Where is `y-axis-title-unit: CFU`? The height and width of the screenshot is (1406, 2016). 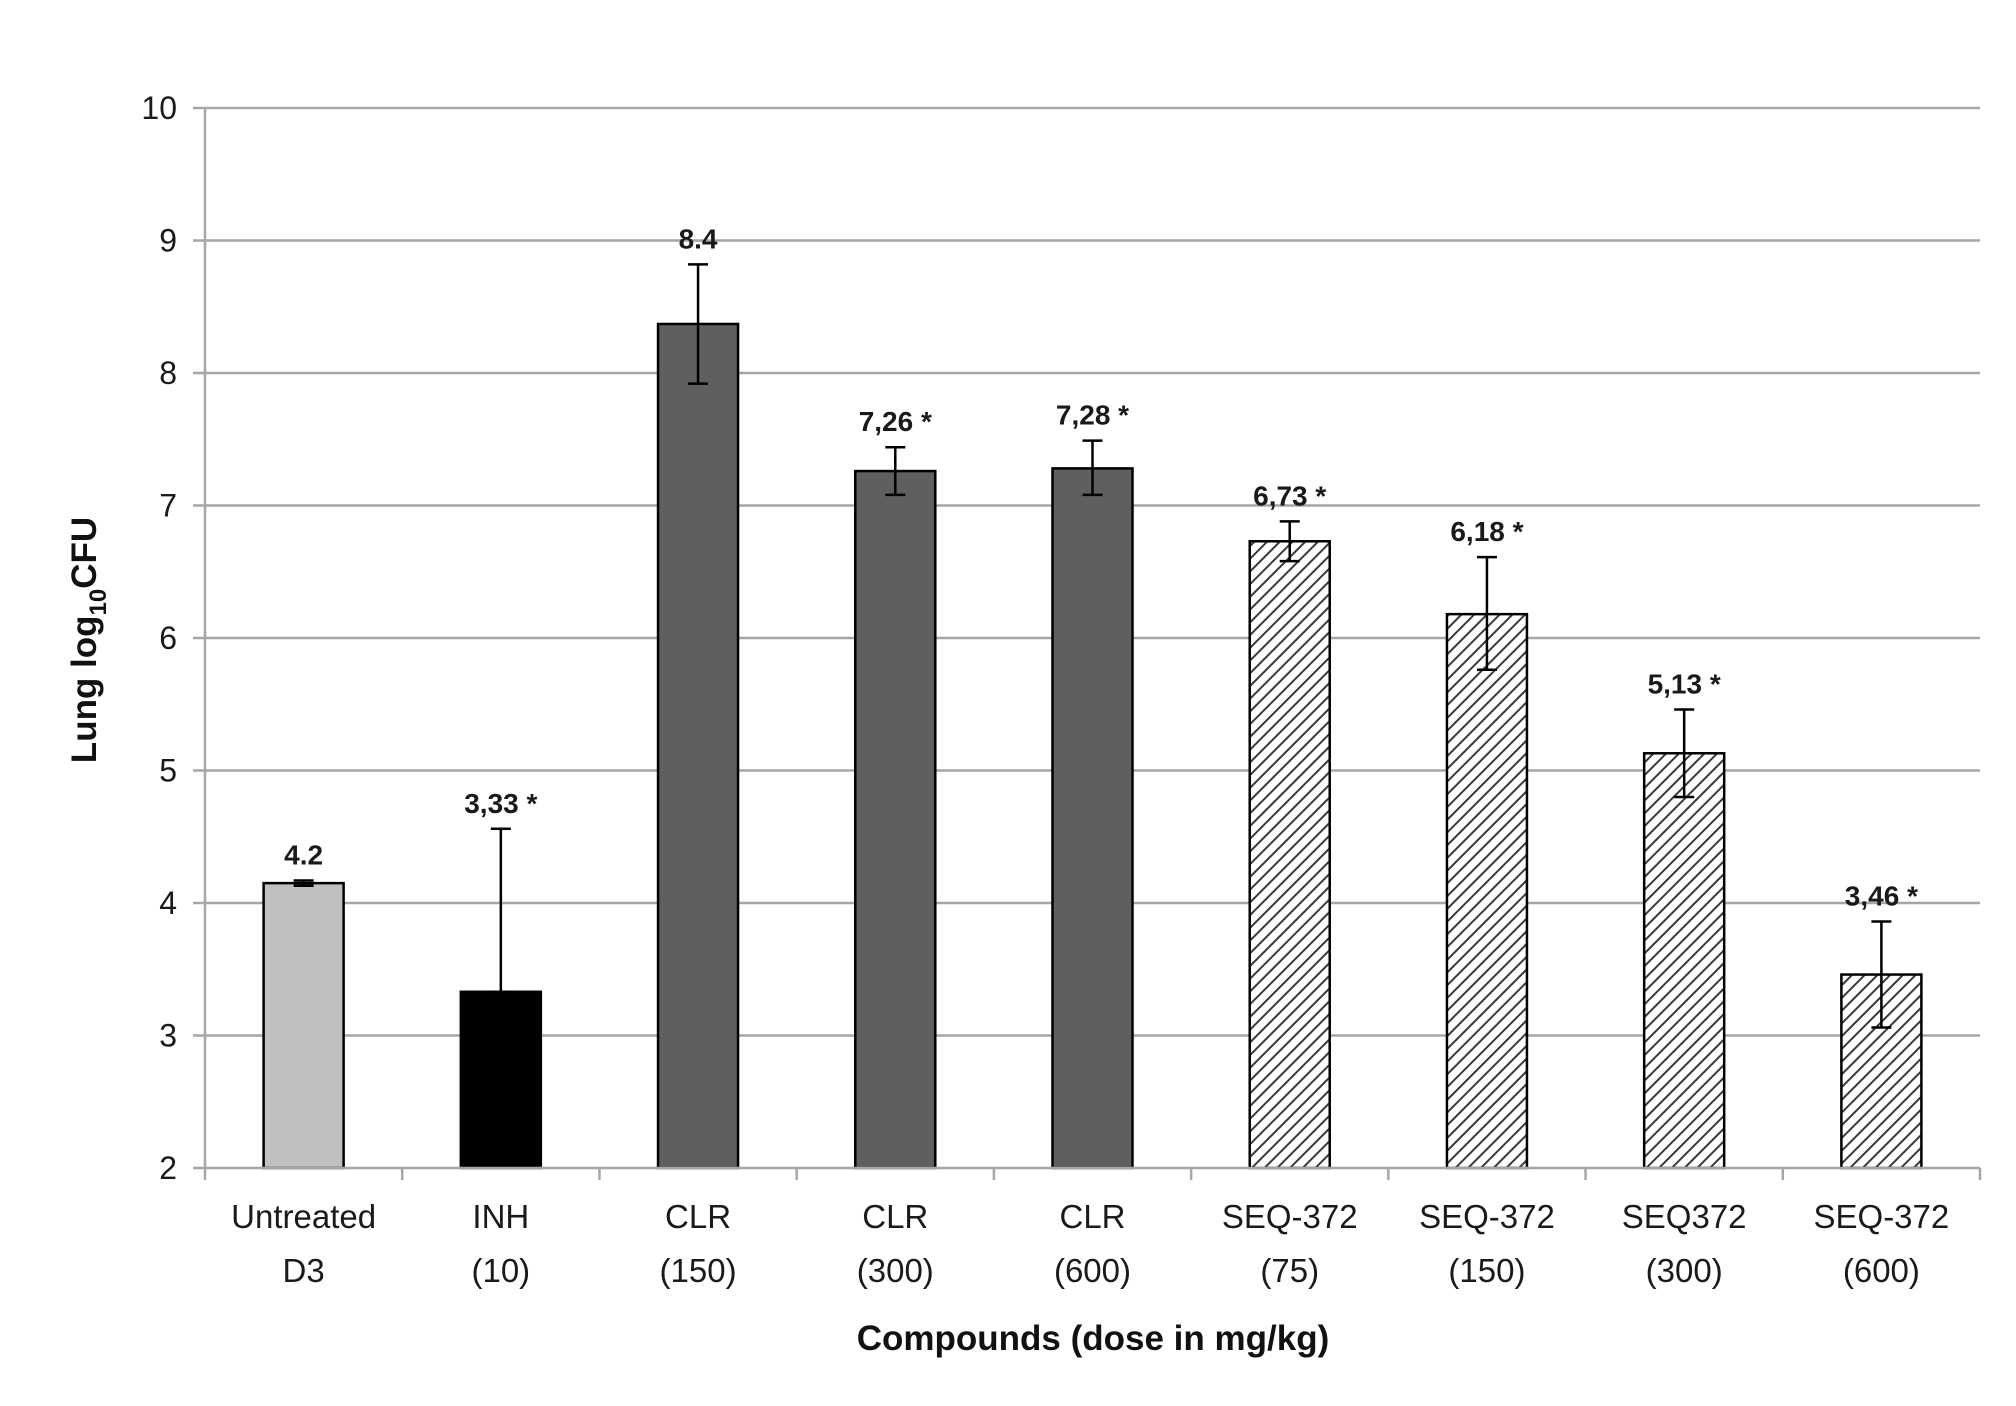 y-axis-title-unit: CFU is located at coordinates (84, 553).